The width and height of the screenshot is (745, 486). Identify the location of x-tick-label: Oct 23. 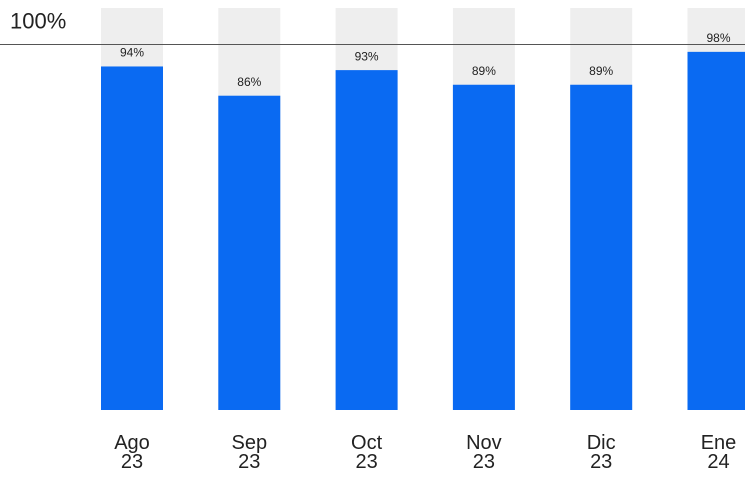
(367, 452).